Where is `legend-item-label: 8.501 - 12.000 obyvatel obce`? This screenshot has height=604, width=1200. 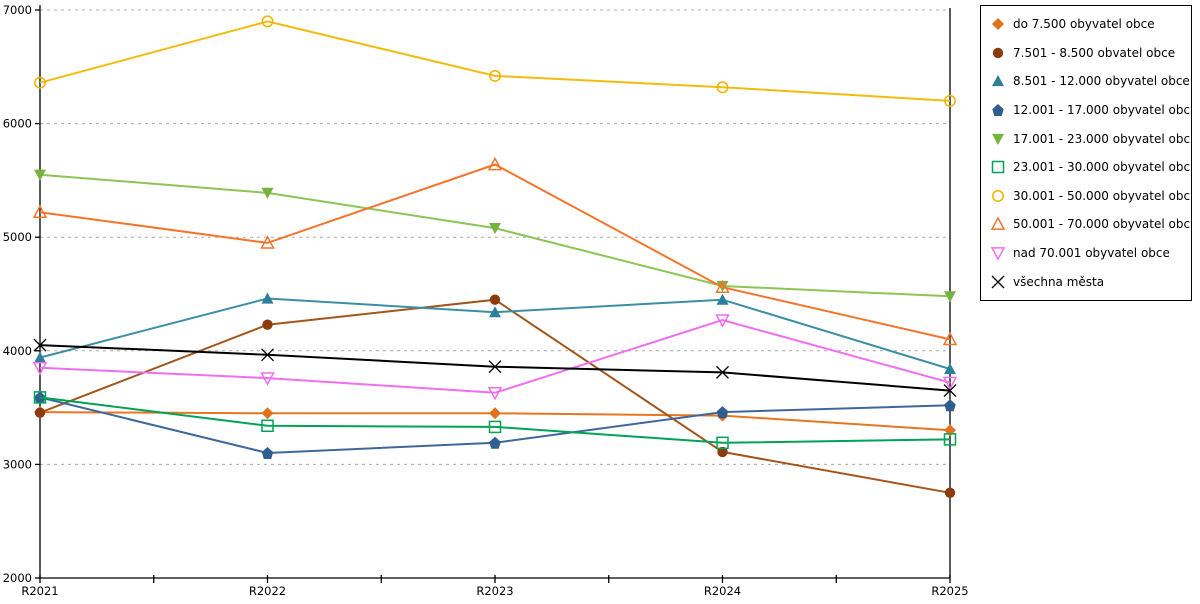 legend-item-label: 8.501 - 12.000 obyvatel obce is located at coordinates (1101, 81).